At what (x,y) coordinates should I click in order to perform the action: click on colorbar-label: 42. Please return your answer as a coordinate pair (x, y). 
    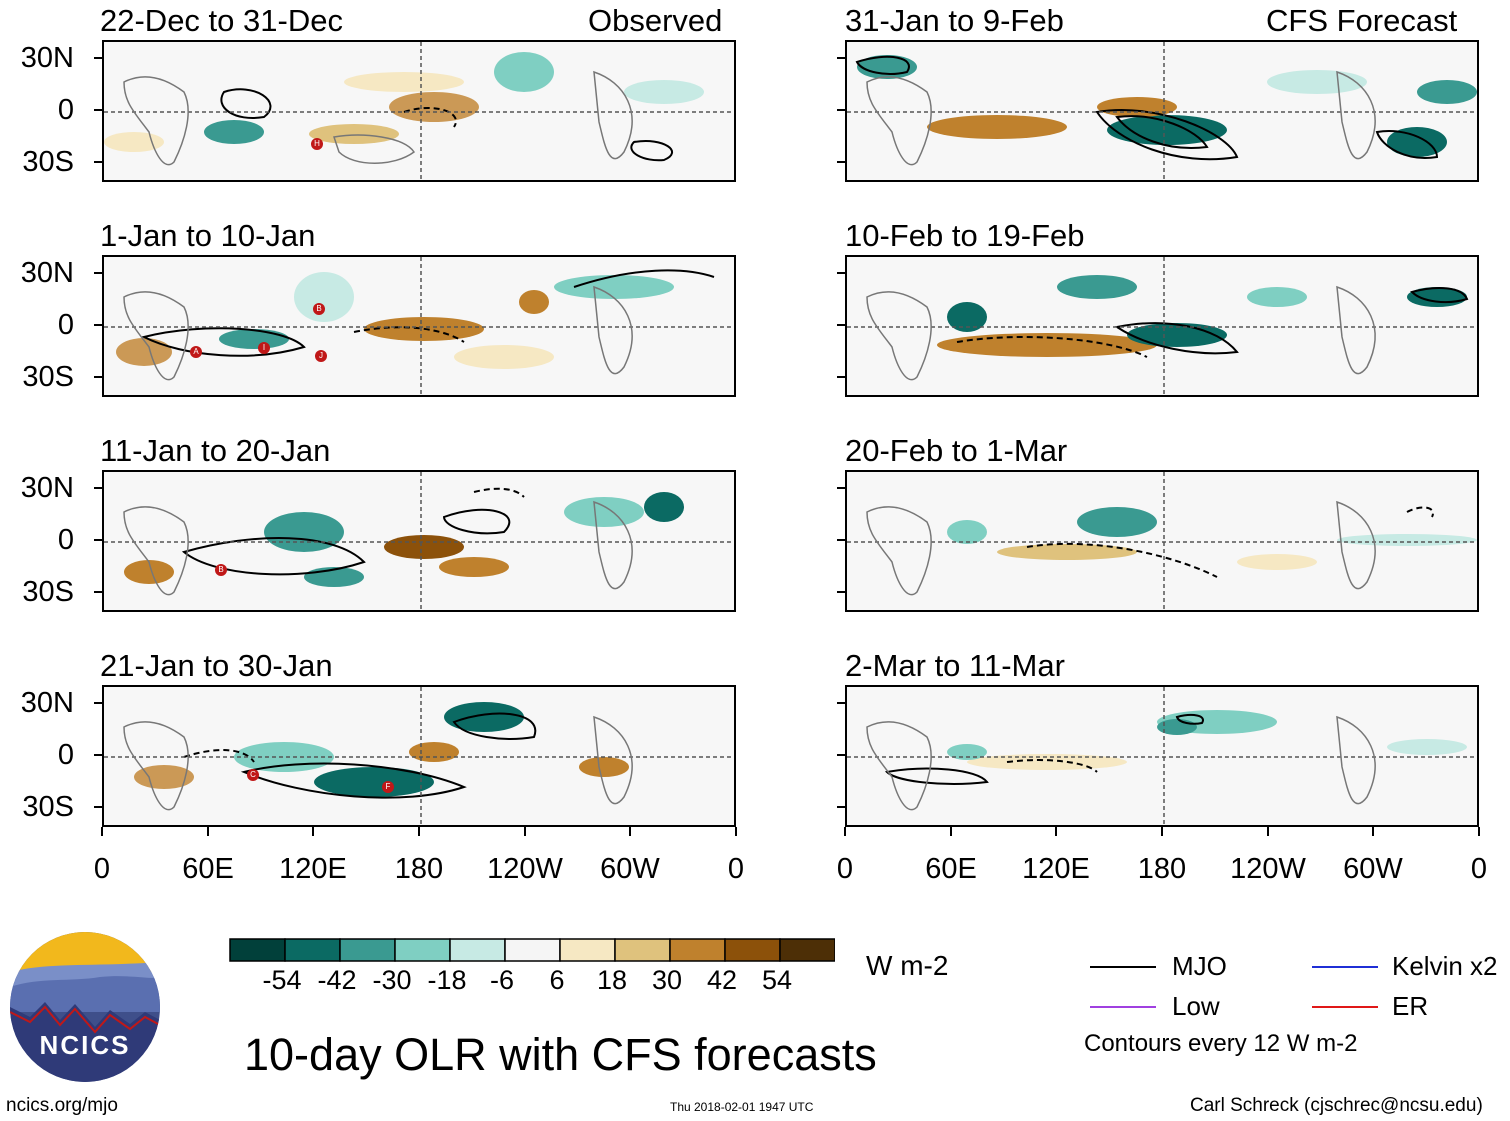
    Looking at the image, I should click on (722, 980).